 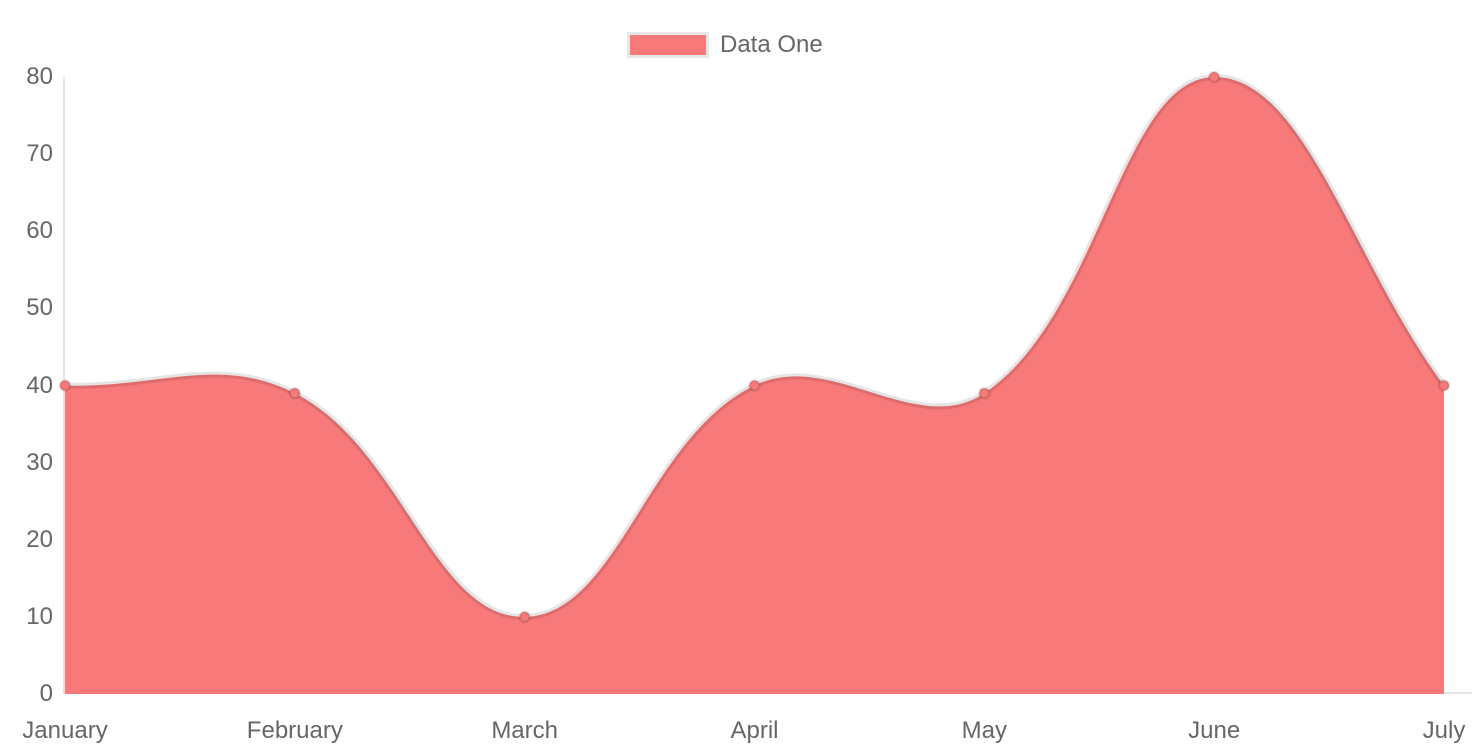 I want to click on legend-item-data-one: Data One, so click(x=725, y=45).